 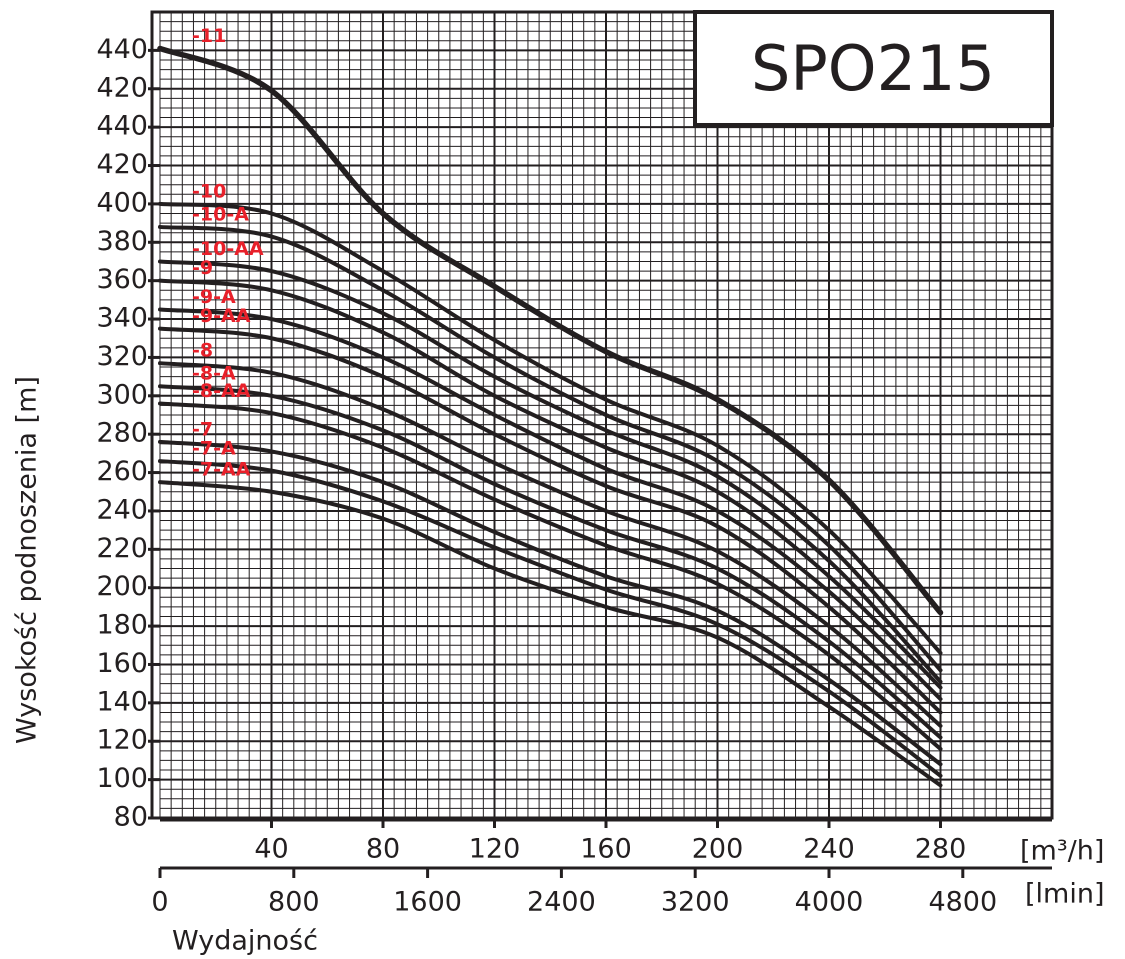 I want to click on y-tick-label: 360, so click(x=122, y=279).